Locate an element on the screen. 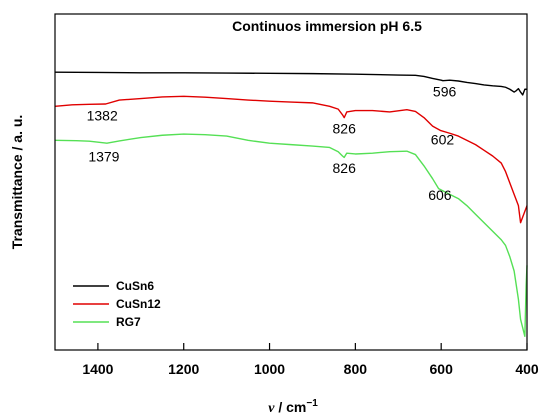 The image size is (550, 419). peak-label: 1379 is located at coordinates (103, 157).